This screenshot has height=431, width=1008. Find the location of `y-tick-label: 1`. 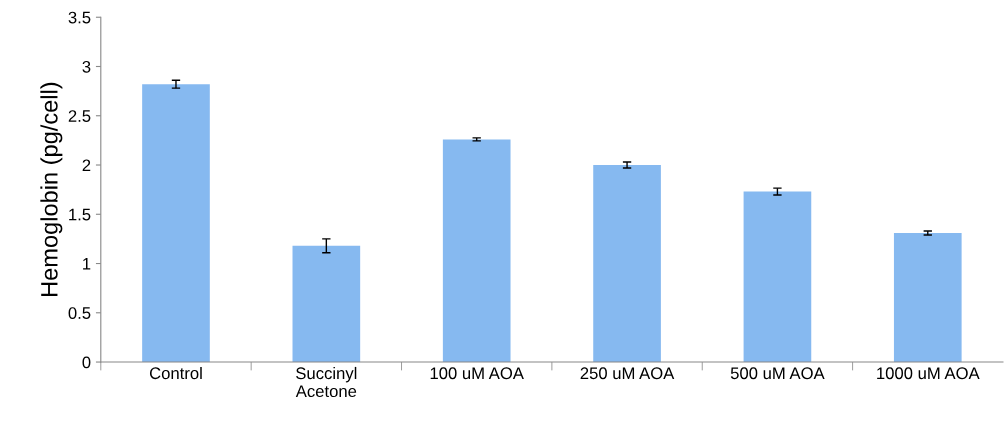

y-tick-label: 1 is located at coordinates (87, 264).